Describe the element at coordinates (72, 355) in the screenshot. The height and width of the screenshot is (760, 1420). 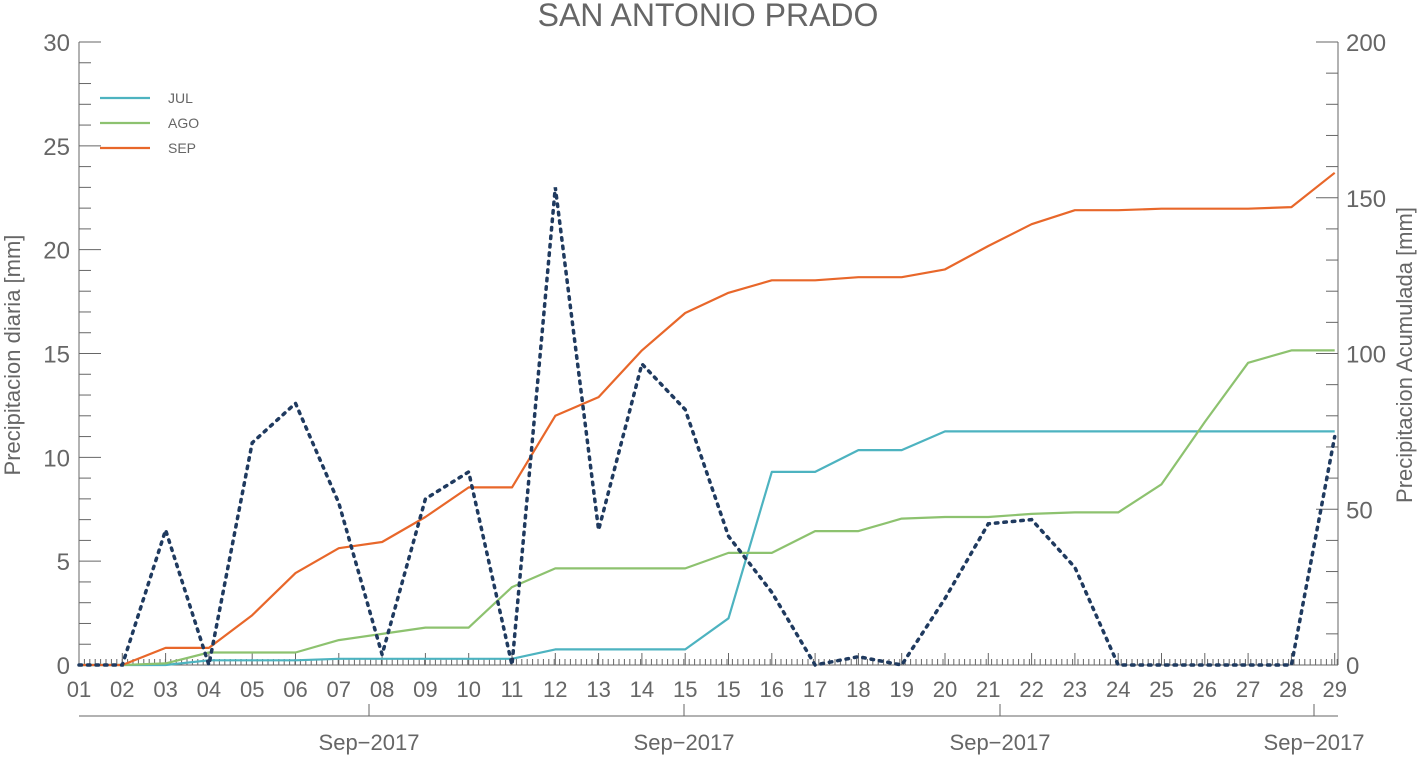
I see `y-left-ticks-group: 0 5 10 15 20 25 30` at that location.